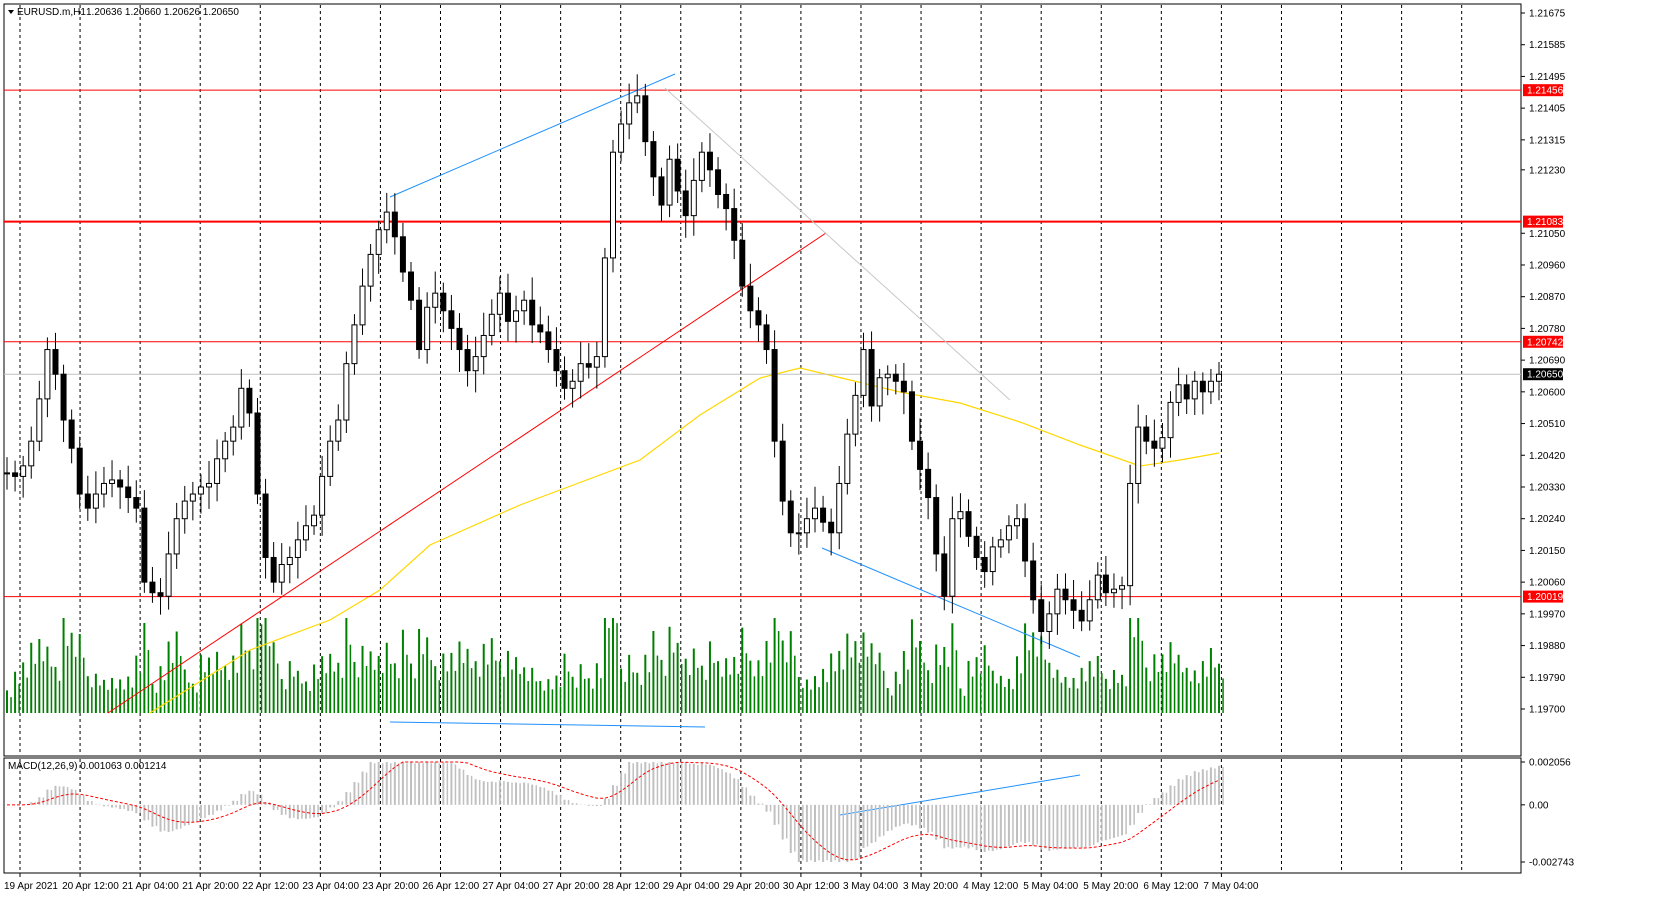 Image resolution: width=1673 pixels, height=897 pixels. I want to click on time-axis-label: 19 Apr 2021, so click(31, 886).